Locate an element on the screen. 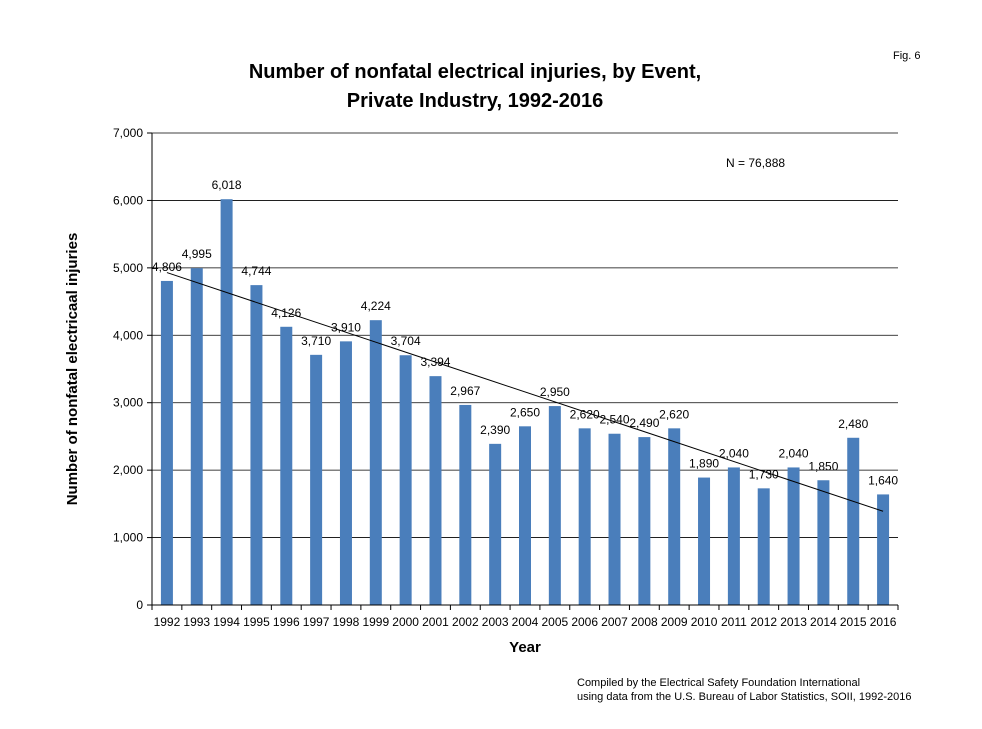 Image resolution: width=982 pixels, height=729 pixels. data-label-1997: 3,710 is located at coordinates (316, 341).